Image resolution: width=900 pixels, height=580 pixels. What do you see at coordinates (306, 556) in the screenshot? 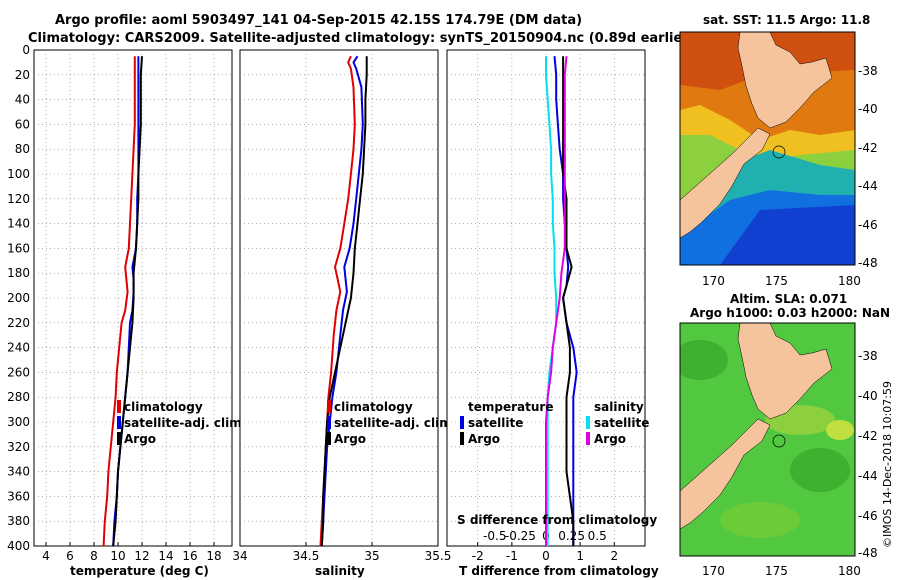
I see `x-tick-label: 34.5` at bounding box center [306, 556].